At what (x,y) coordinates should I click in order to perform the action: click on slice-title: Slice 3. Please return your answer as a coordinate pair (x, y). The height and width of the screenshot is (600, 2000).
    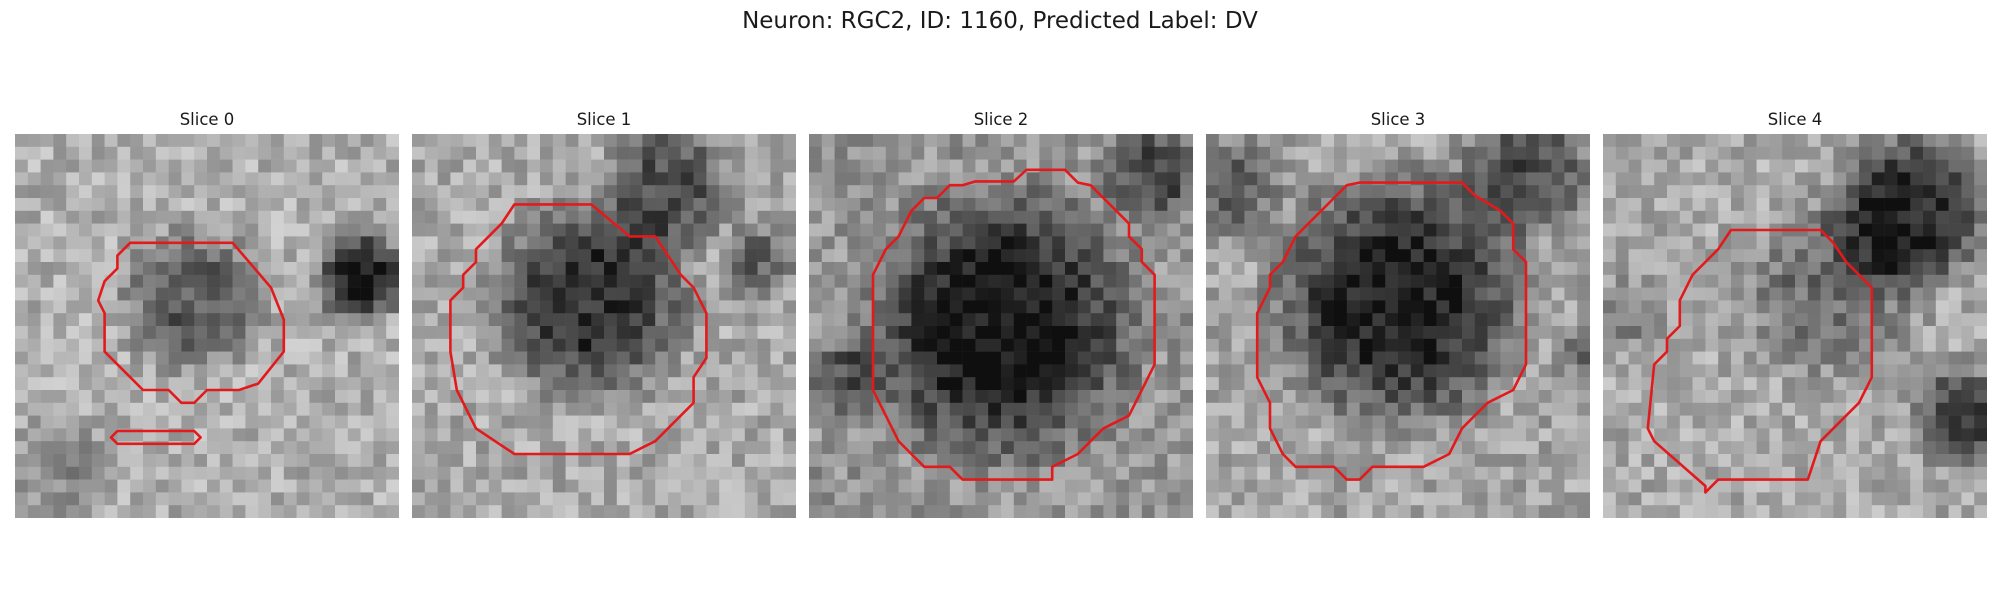
    Looking at the image, I should click on (1398, 119).